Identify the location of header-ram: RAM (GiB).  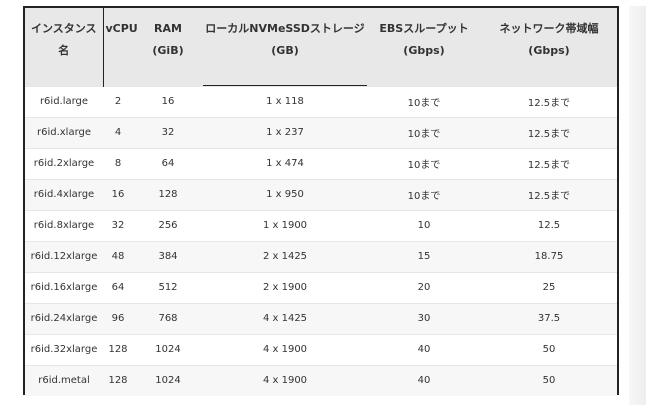
(168, 39).